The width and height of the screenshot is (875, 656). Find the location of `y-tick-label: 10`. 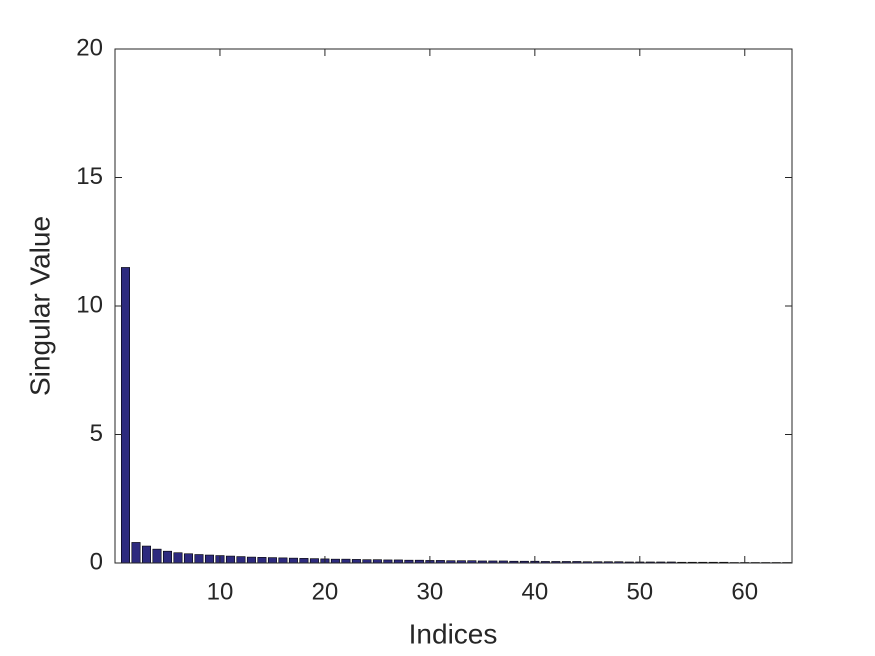

y-tick-label: 10 is located at coordinates (89, 304).